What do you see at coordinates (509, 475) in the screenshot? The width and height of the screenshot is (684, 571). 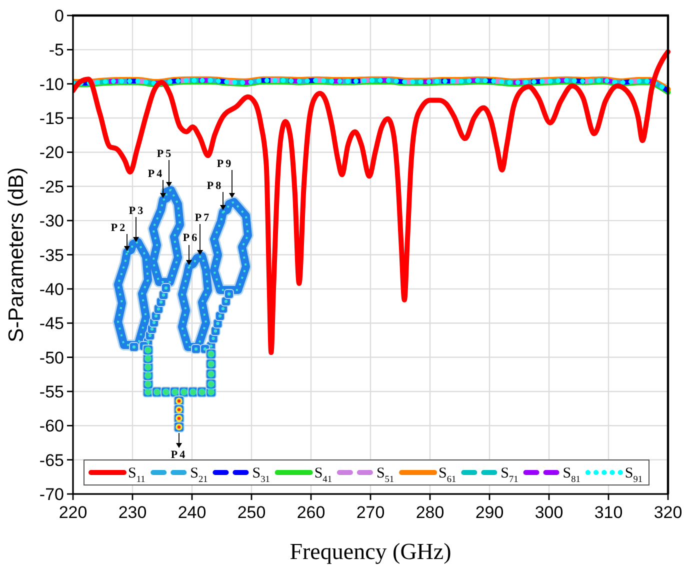 I see `legend-label: S$_{71}$` at bounding box center [509, 475].